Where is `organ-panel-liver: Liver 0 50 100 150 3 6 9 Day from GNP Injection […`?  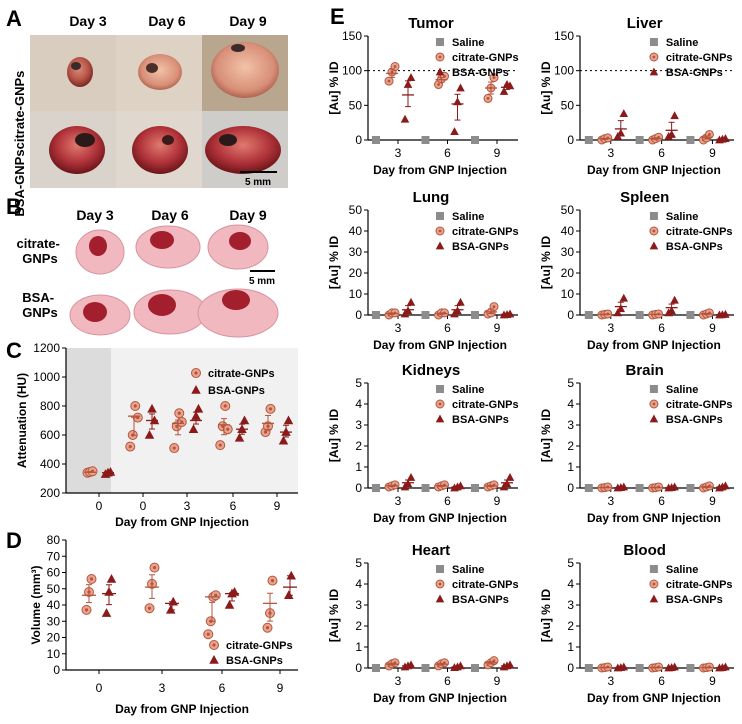
organ-panel-liver: Liver 0 50 100 150 3 6 9 Day from GNP Injection [… is located at coordinates (636, 96).